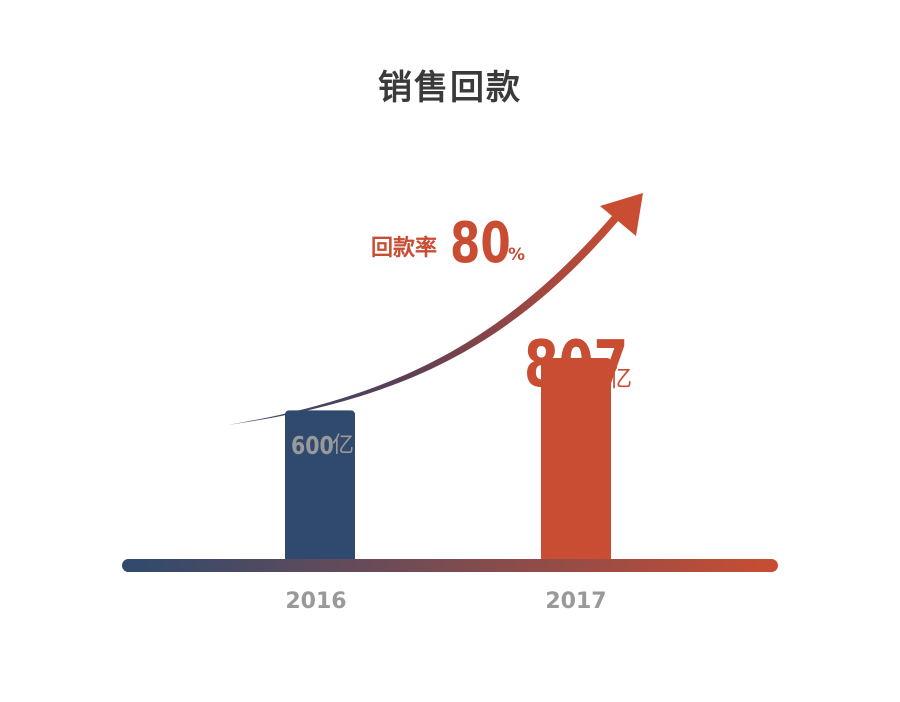 The height and width of the screenshot is (702, 900). Describe the element at coordinates (620, 379) in the screenshot. I see `unit-label-2017: 亿` at that location.